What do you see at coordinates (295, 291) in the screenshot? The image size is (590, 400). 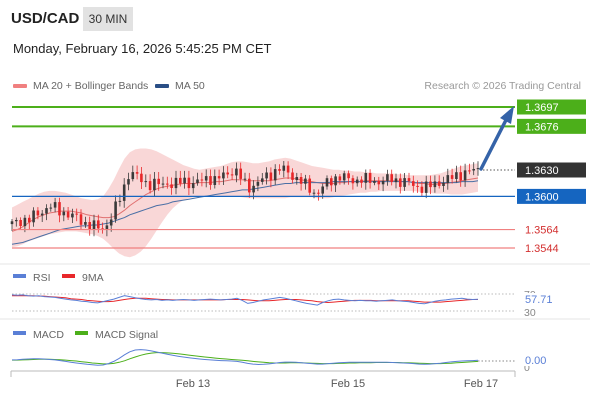 I see `rsi-panel: RSI9MA703057.71` at bounding box center [295, 291].